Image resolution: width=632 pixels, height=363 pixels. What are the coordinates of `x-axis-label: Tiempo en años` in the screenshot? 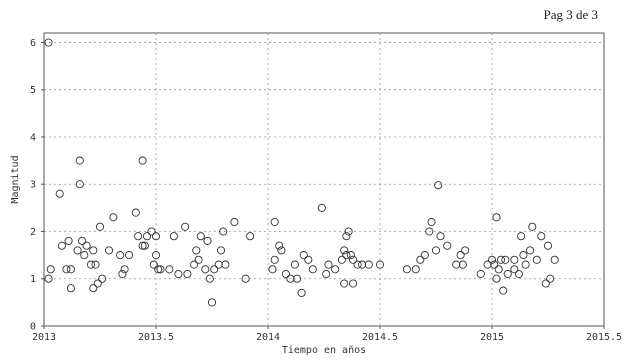 It's located at (324, 350).